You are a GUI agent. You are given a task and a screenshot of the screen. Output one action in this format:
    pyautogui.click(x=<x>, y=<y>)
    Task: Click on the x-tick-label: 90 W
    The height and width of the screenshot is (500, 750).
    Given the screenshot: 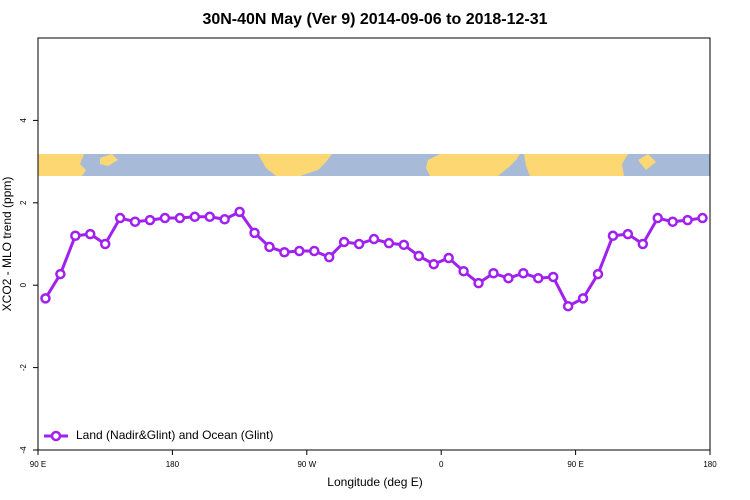 What is the action you would take?
    pyautogui.click(x=306, y=464)
    